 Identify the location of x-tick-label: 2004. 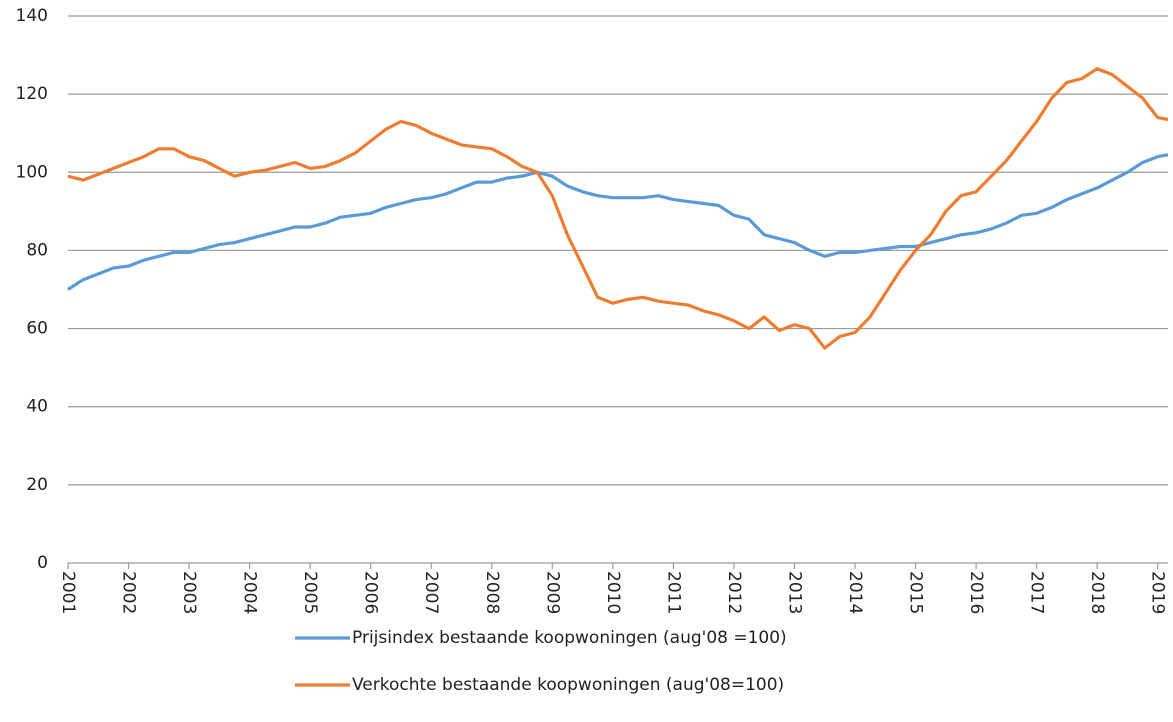
(250, 592).